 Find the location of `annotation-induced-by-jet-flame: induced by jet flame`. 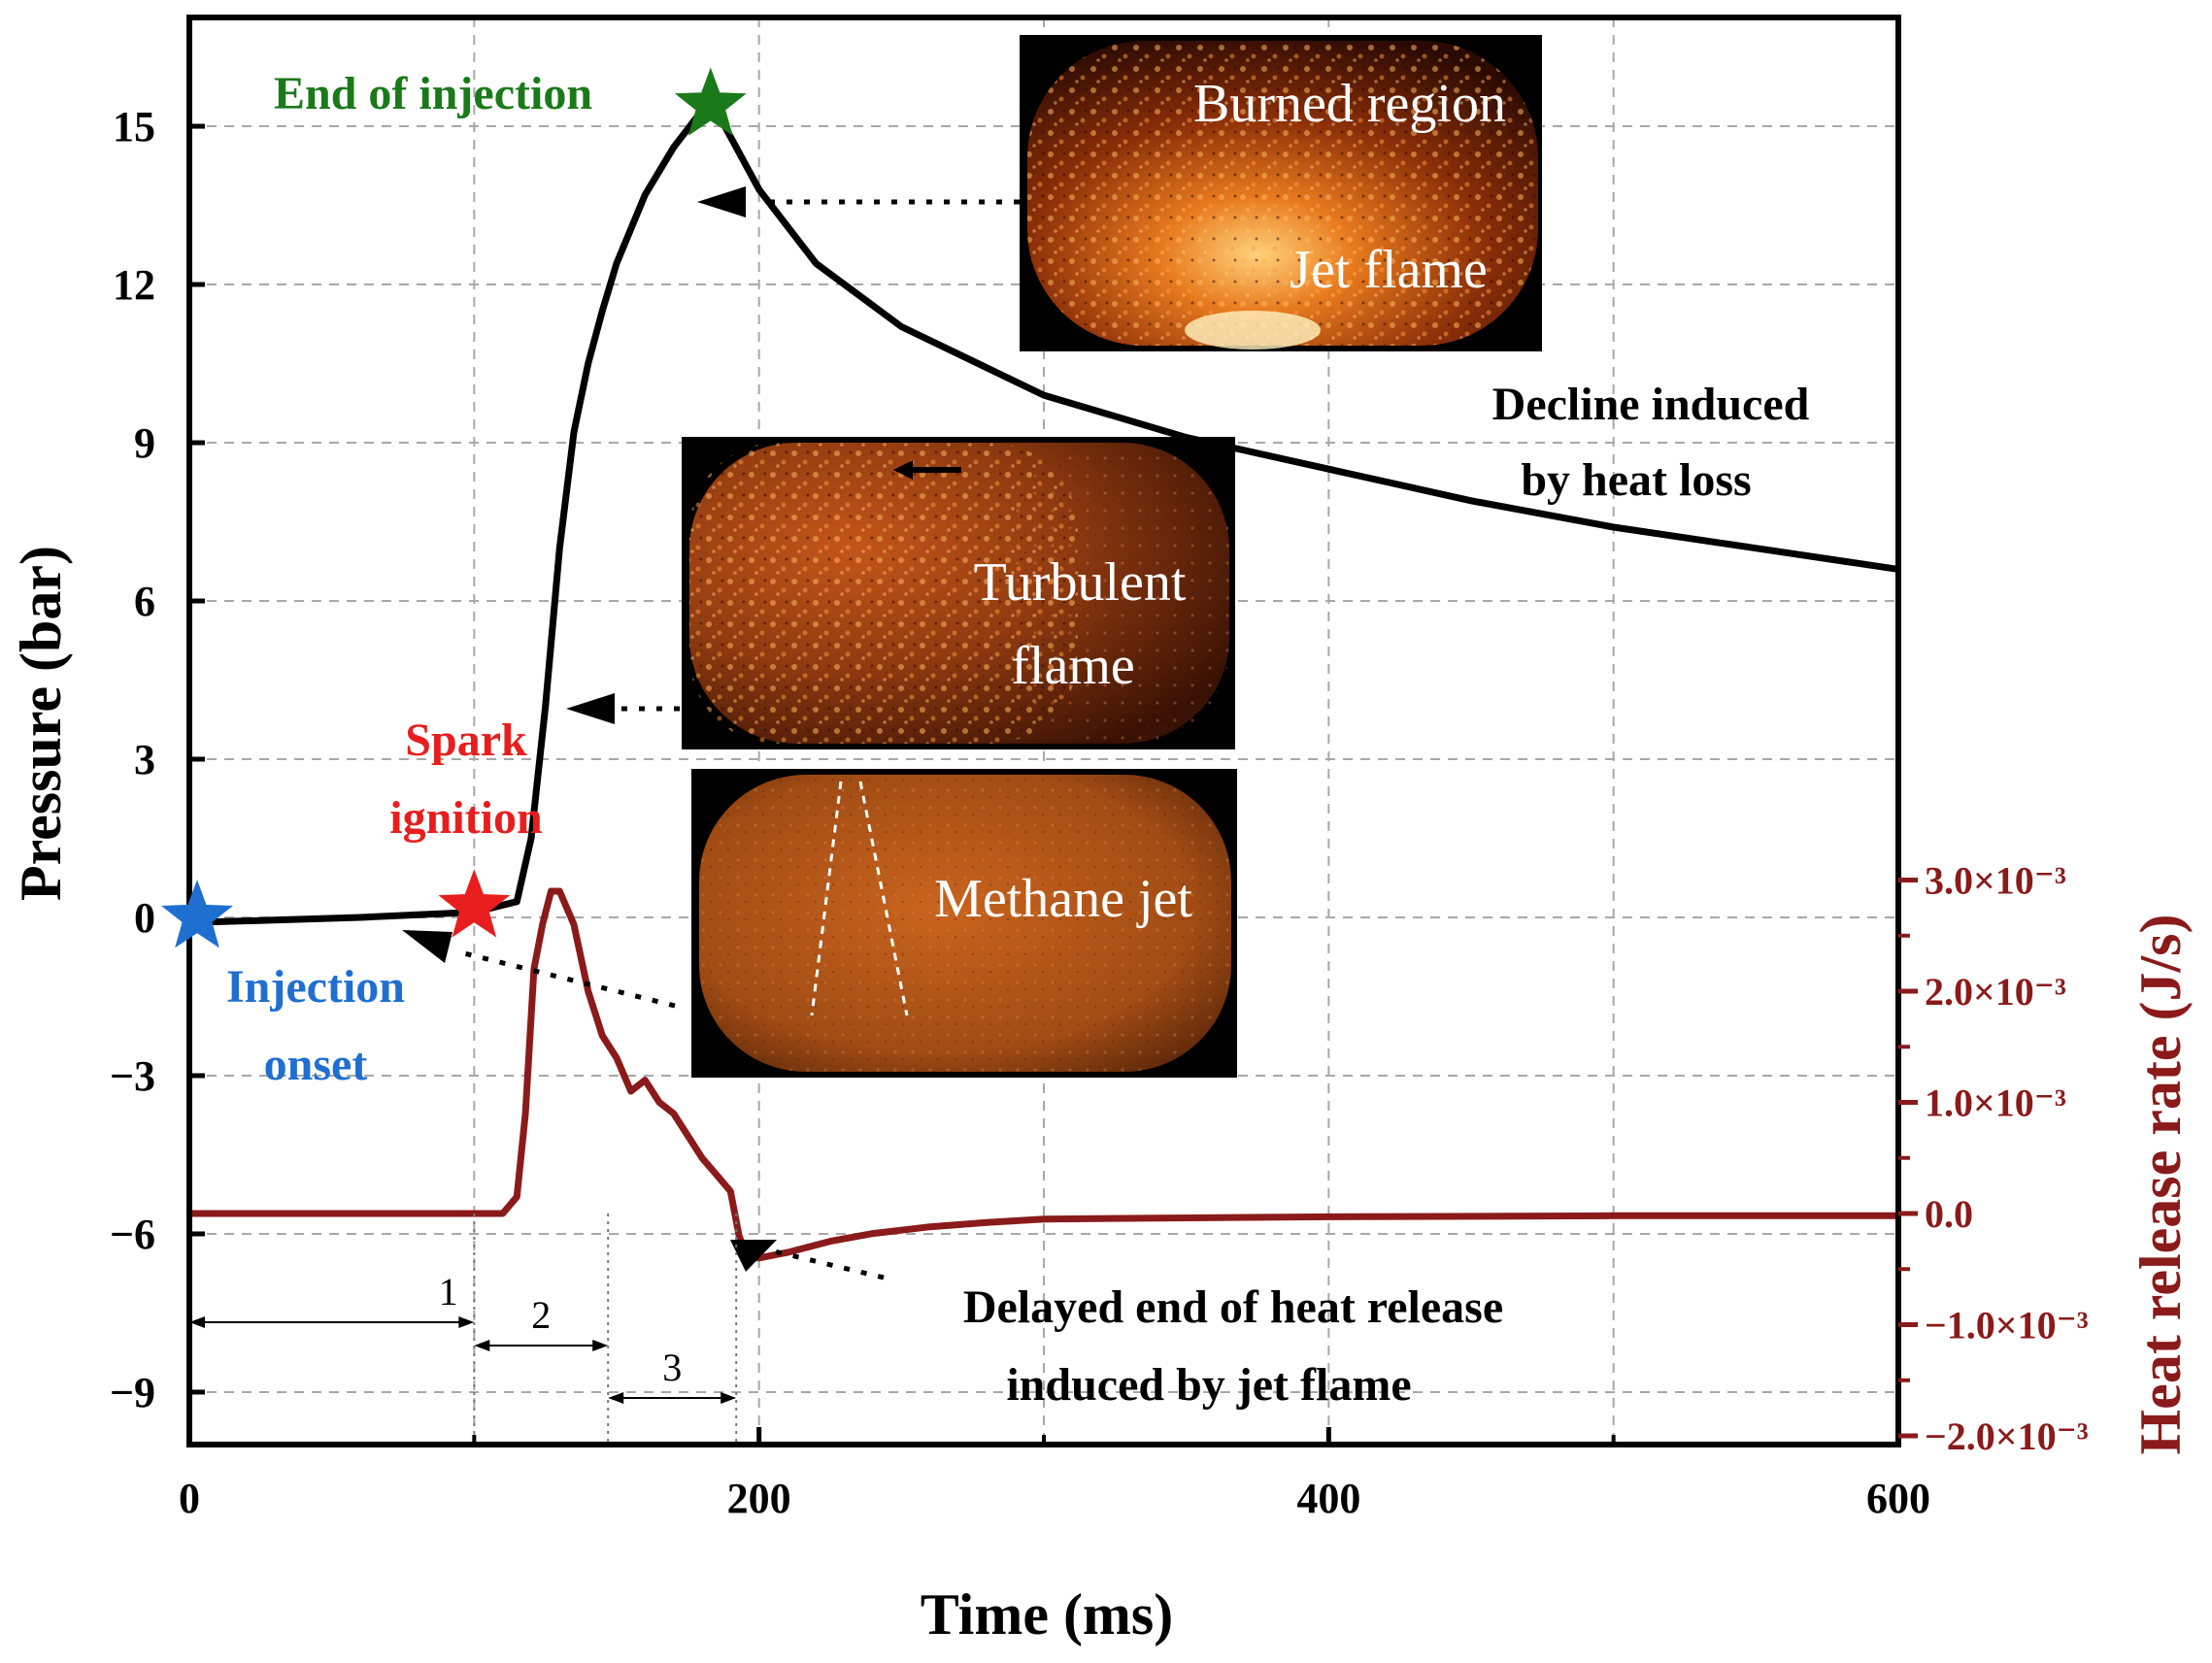

annotation-induced-by-jet-flame: induced by jet flame is located at coordinates (1208, 1385).